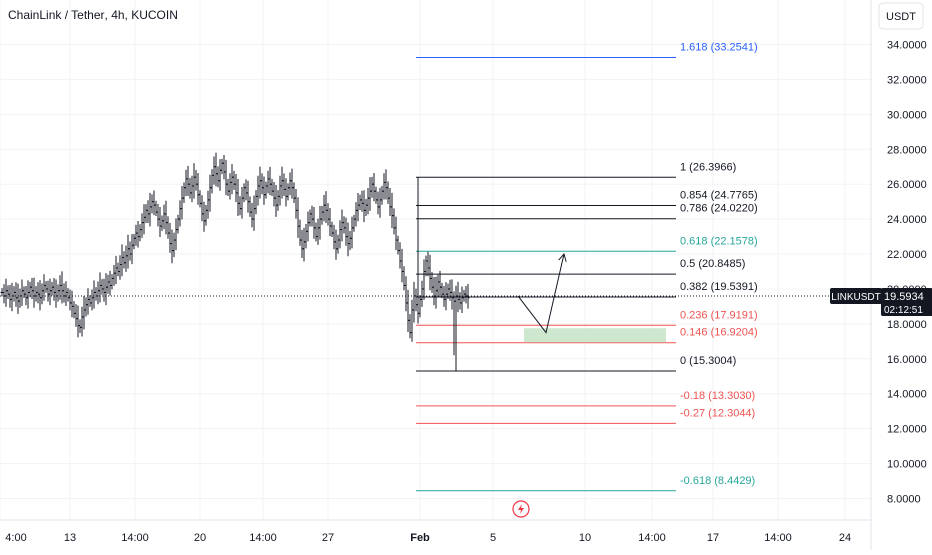 The height and width of the screenshot is (555, 932). I want to click on price-tick-label: 10.0000, so click(907, 465).